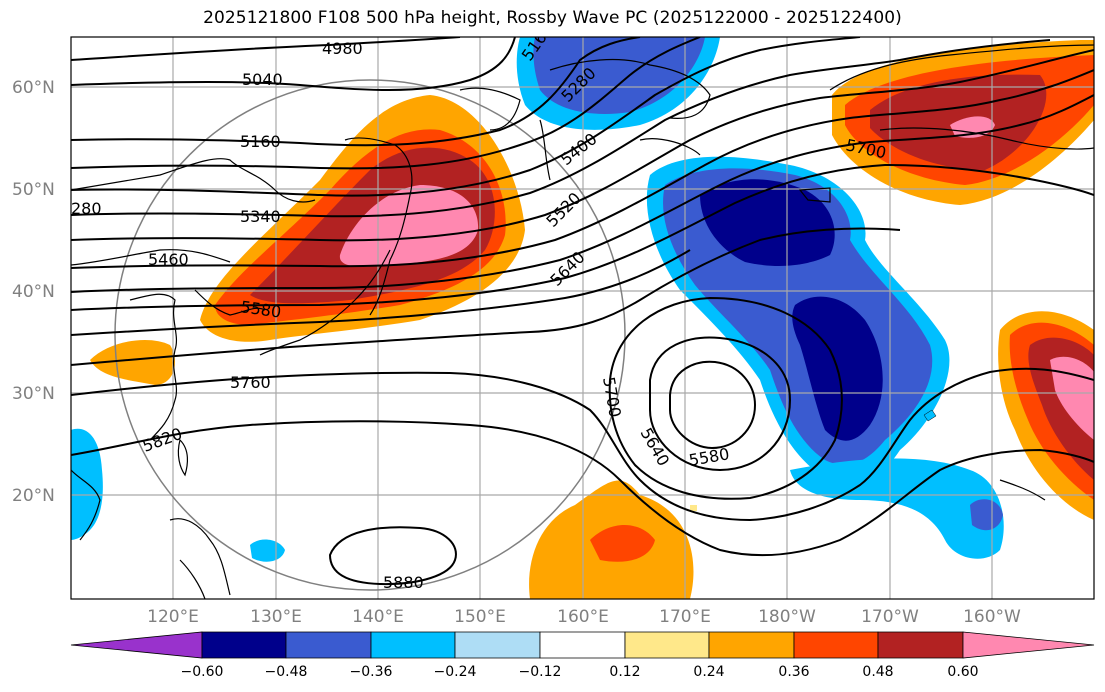 This screenshot has height=692, width=1105. What do you see at coordinates (33, 496) in the screenshot?
I see `lat-label: 20°N` at bounding box center [33, 496].